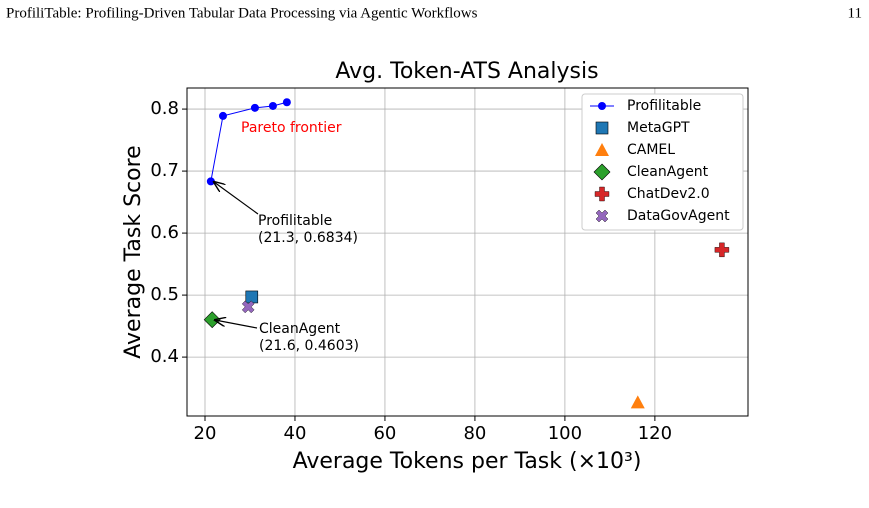  What do you see at coordinates (668, 194) in the screenshot?
I see `legend-label: ChatDev2.0` at bounding box center [668, 194].